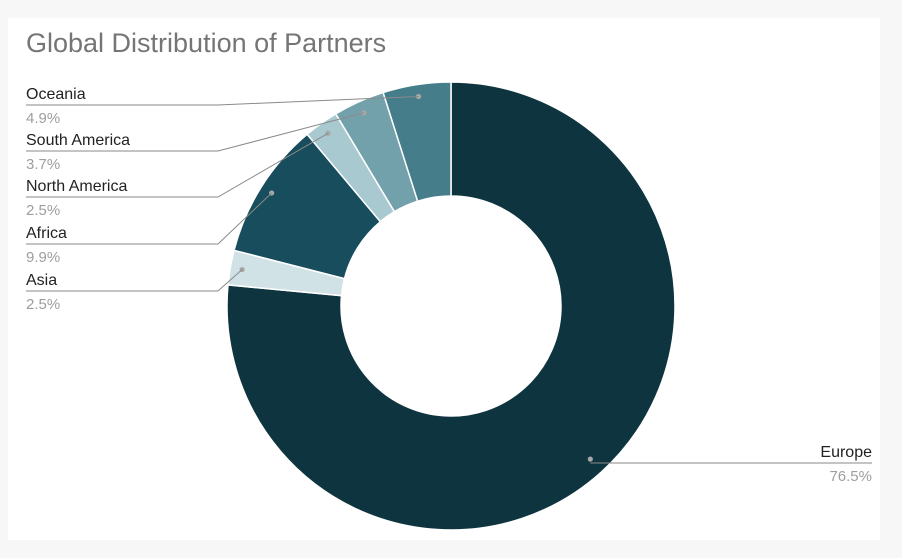 This screenshot has width=902, height=558. What do you see at coordinates (134, 280) in the screenshot?
I see `leader-line-asia` at bounding box center [134, 280].